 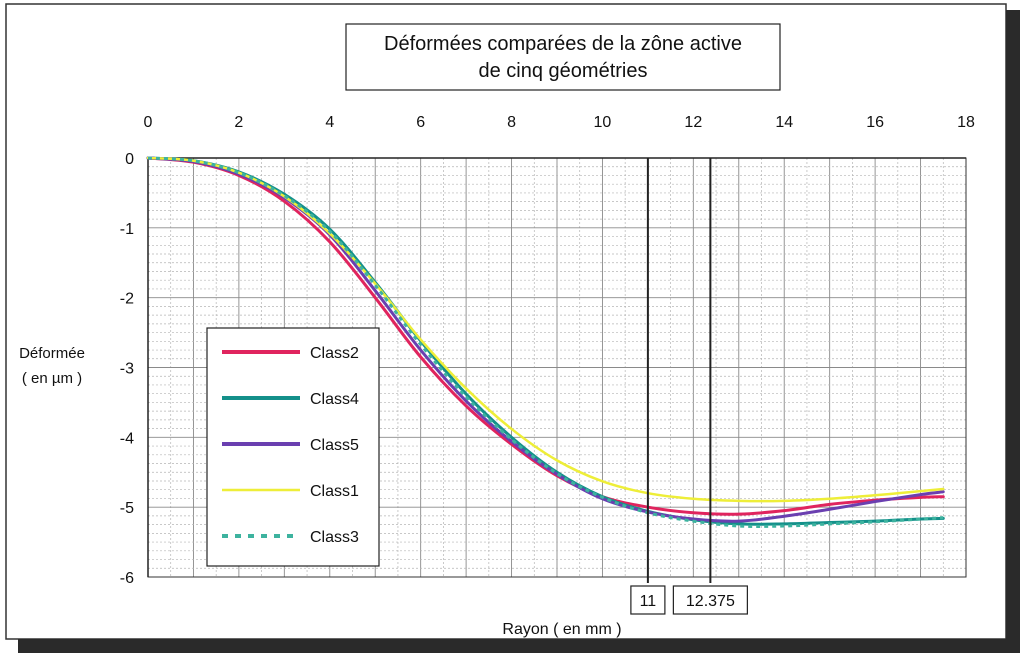 I want to click on x-tick-label: 6, so click(x=420, y=122).